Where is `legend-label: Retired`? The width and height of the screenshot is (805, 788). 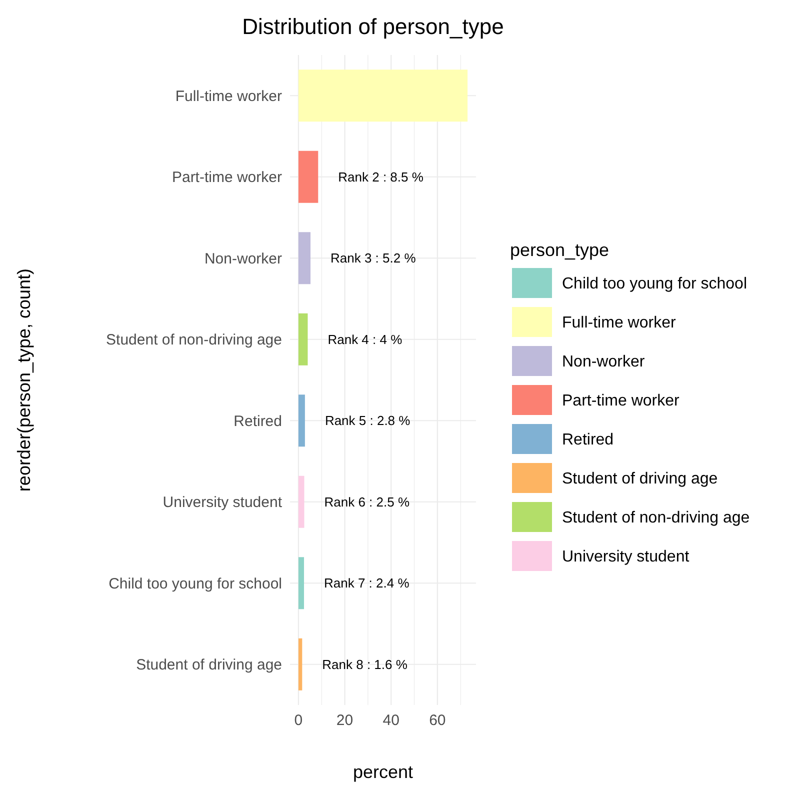
legend-label: Retired is located at coordinates (588, 440).